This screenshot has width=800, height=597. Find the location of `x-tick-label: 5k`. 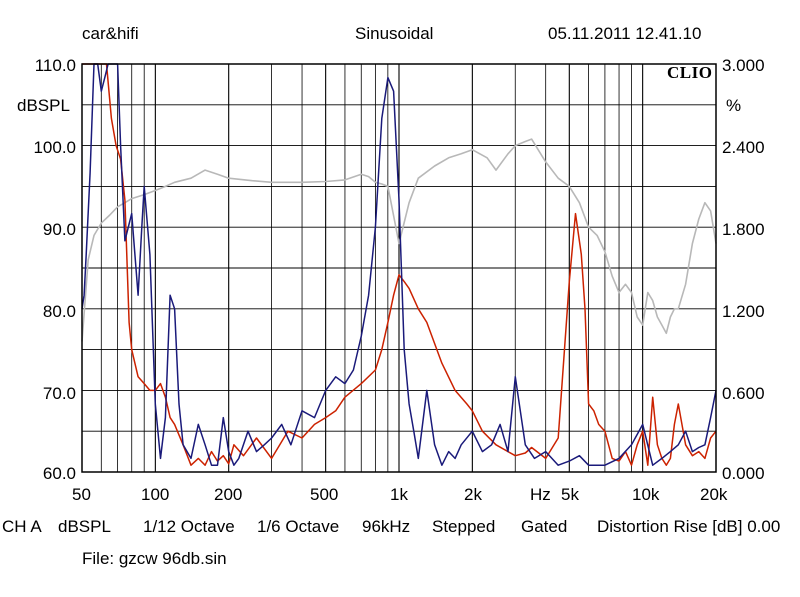

x-tick-label: 5k is located at coordinates (570, 494).